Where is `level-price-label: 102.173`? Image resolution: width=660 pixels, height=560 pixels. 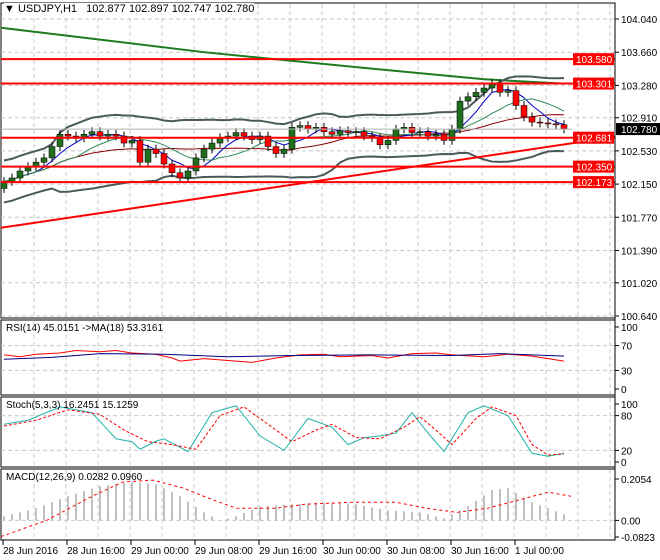 level-price-label: 102.173 is located at coordinates (594, 183).